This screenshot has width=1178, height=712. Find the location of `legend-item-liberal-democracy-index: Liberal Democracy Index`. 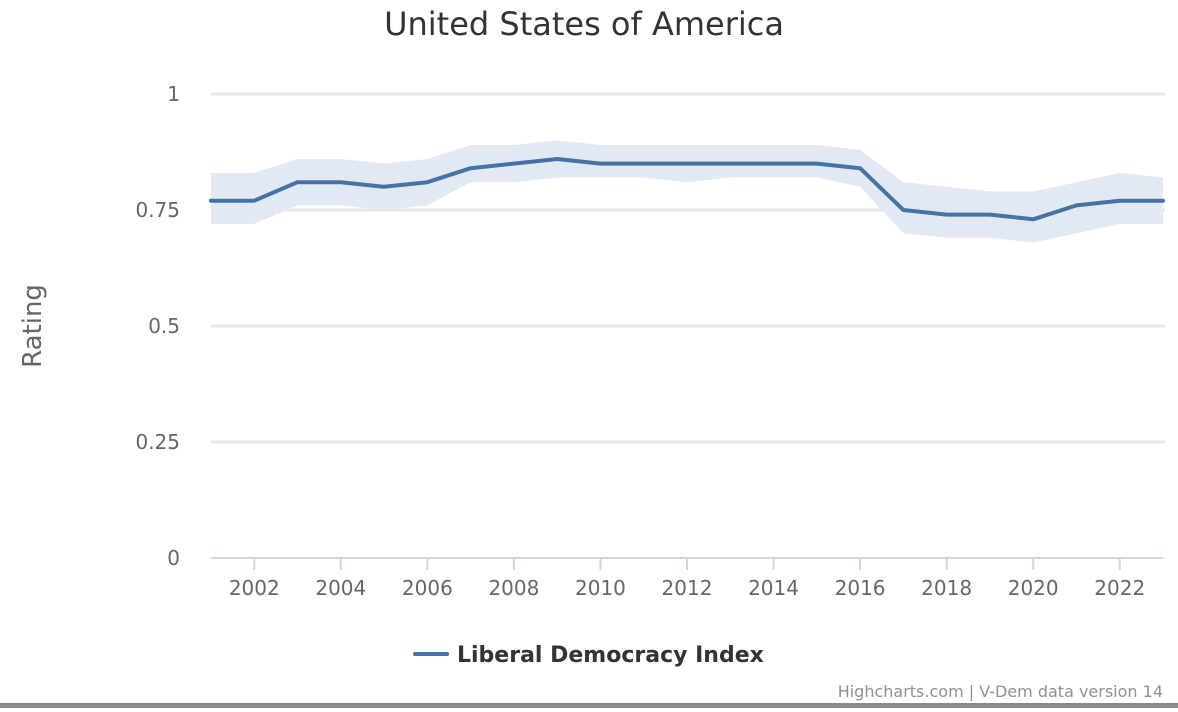

legend-item-liberal-democracy-index: Liberal Democracy Index is located at coordinates (588, 655).